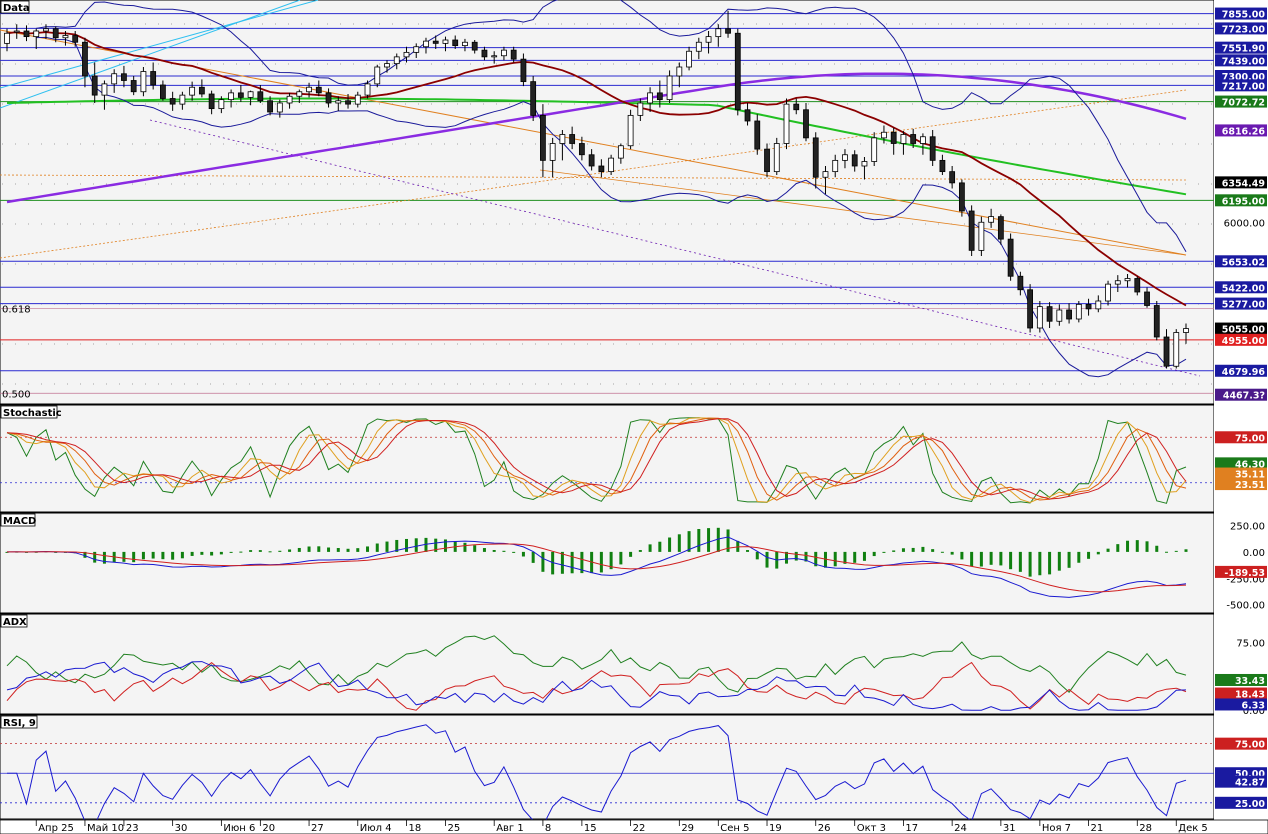 The image size is (1268, 834). I want to click on adx-pane: ADX, so click(607, 664).